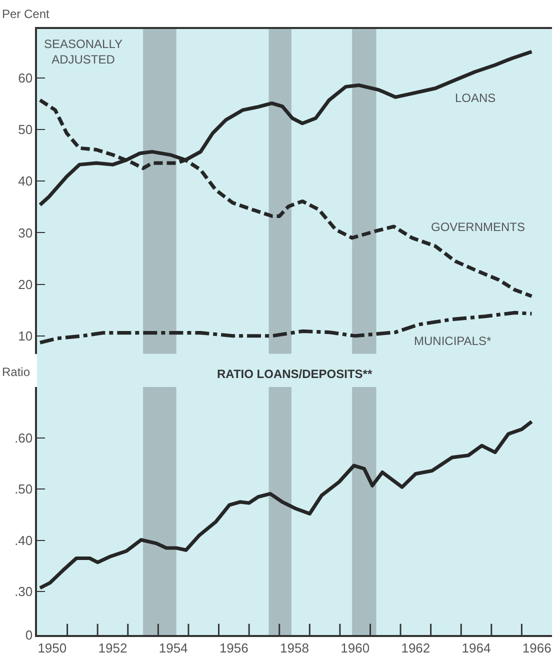  Describe the element at coordinates (233, 648) in the screenshot. I see `x-tick-label: 1956` at that location.